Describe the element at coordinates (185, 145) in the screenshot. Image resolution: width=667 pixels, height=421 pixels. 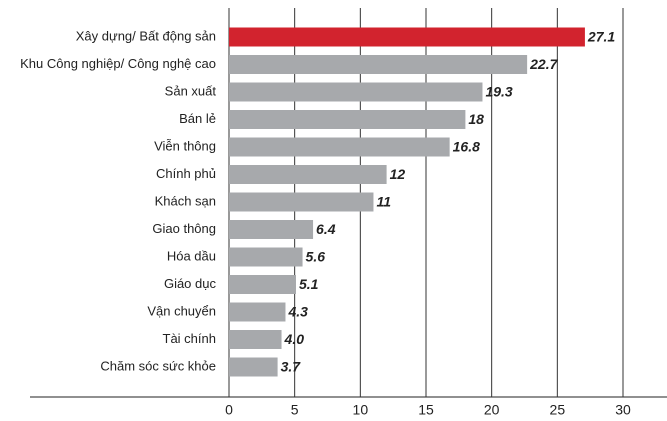
I see `category-label: Viễn thông` at that location.